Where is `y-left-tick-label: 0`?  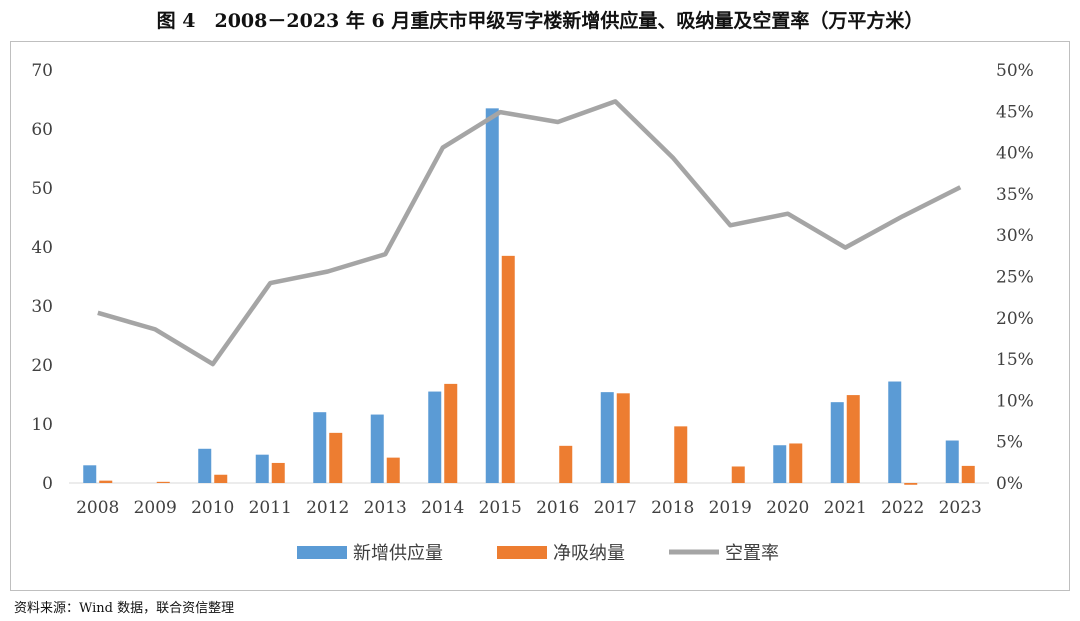
y-left-tick-label: 0 is located at coordinates (47, 484).